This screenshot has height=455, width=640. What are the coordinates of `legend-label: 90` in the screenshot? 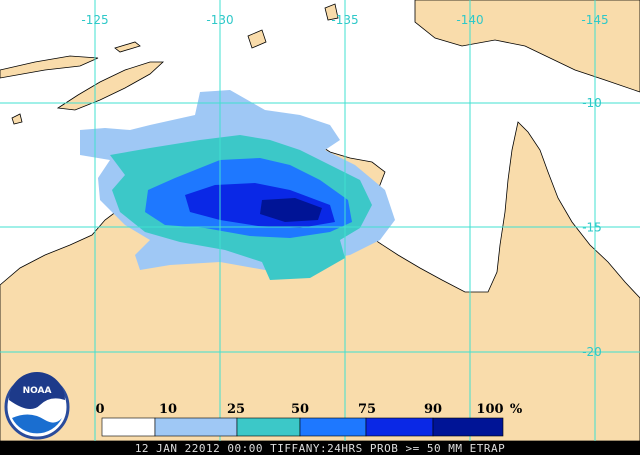 It's located at (433, 409).